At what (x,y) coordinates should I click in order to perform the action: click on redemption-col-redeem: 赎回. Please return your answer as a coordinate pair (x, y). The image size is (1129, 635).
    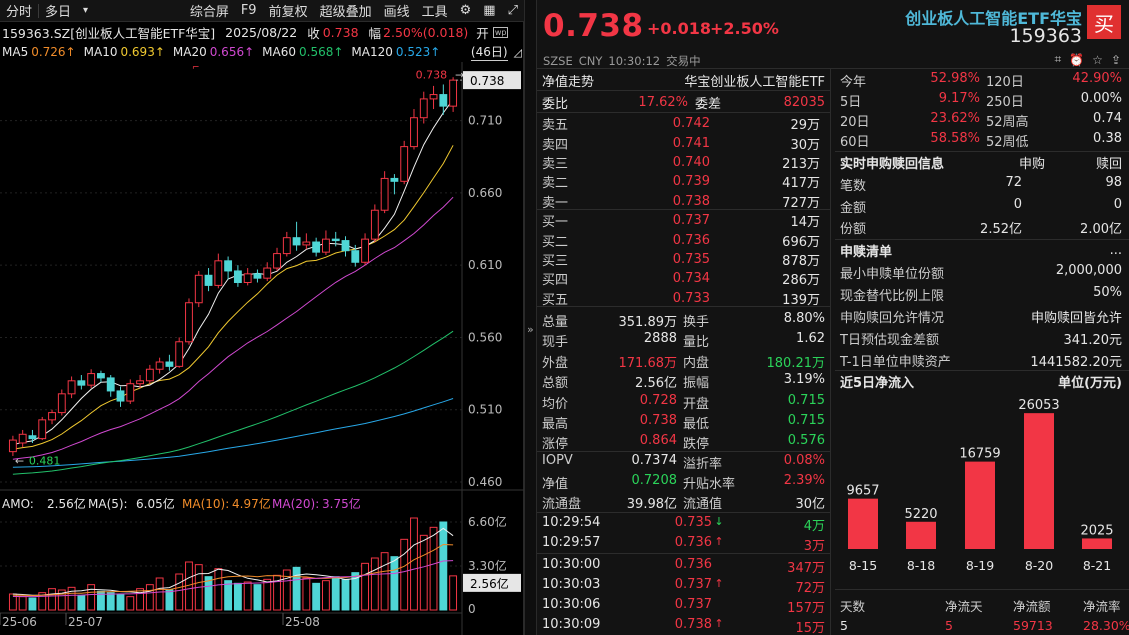
    Looking at the image, I should click on (1108, 164).